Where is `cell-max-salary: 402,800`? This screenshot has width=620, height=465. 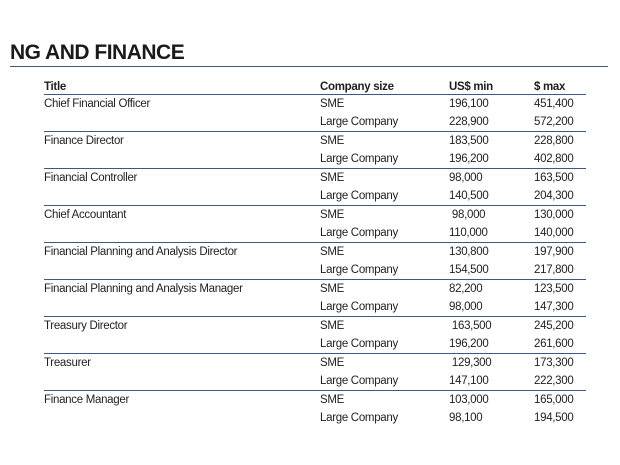 cell-max-salary: 402,800 is located at coordinates (554, 159).